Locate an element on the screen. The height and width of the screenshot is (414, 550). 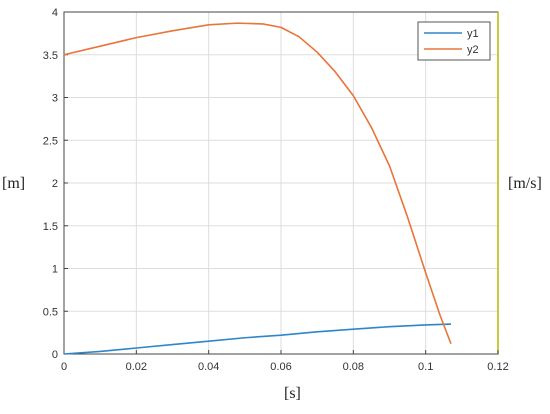
x-tick-label: 0.02 is located at coordinates (136, 367).